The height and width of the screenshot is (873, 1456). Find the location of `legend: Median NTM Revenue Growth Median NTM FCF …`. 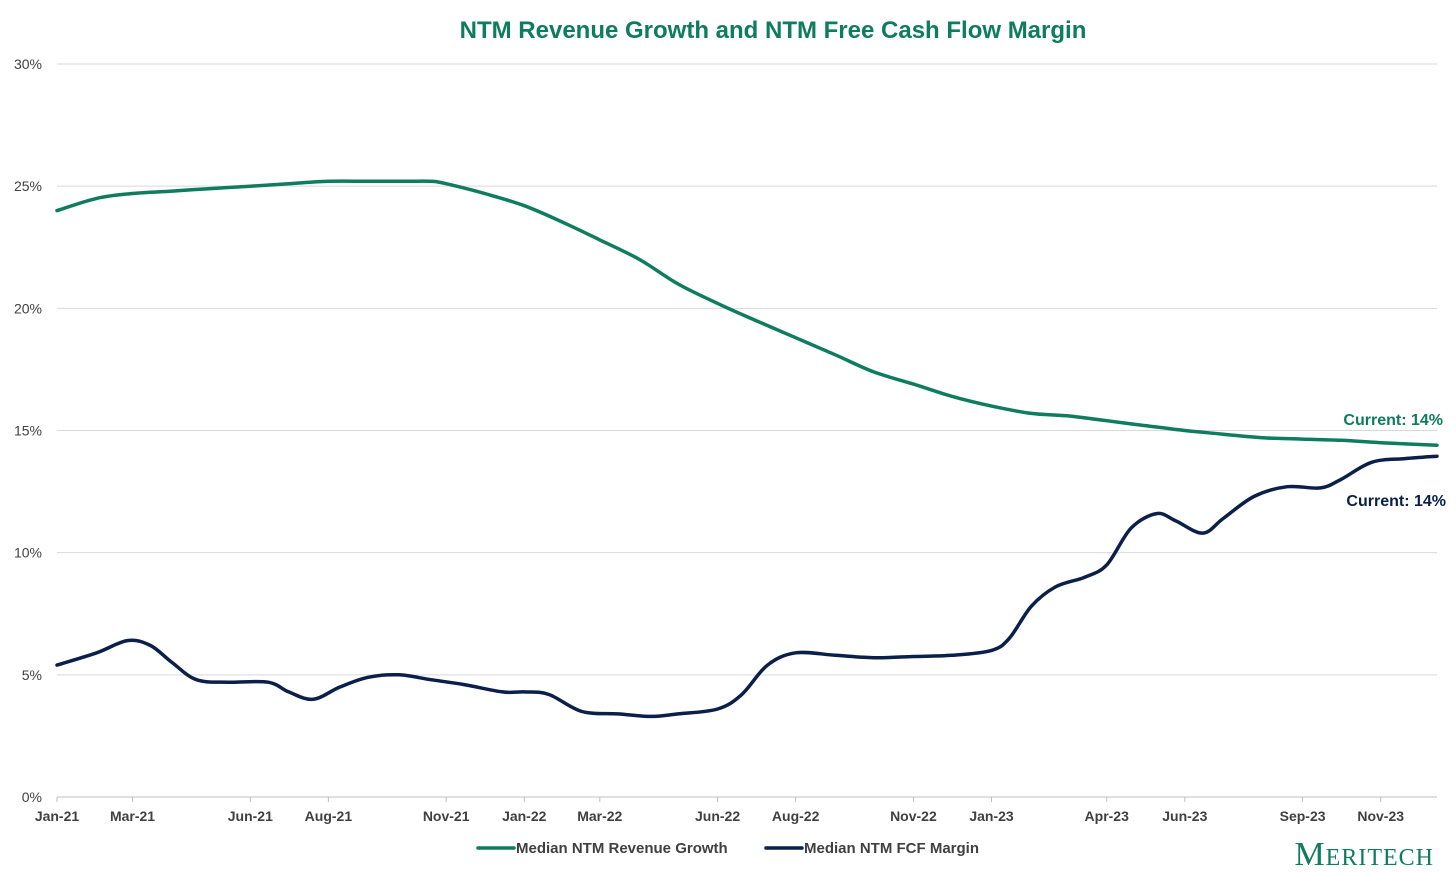

legend: Median NTM Revenue Growth Median NTM FCF … is located at coordinates (727, 848).